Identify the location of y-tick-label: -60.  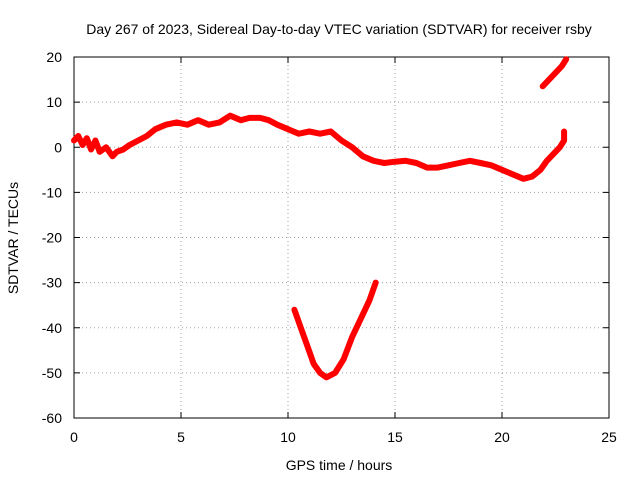
(52, 418).